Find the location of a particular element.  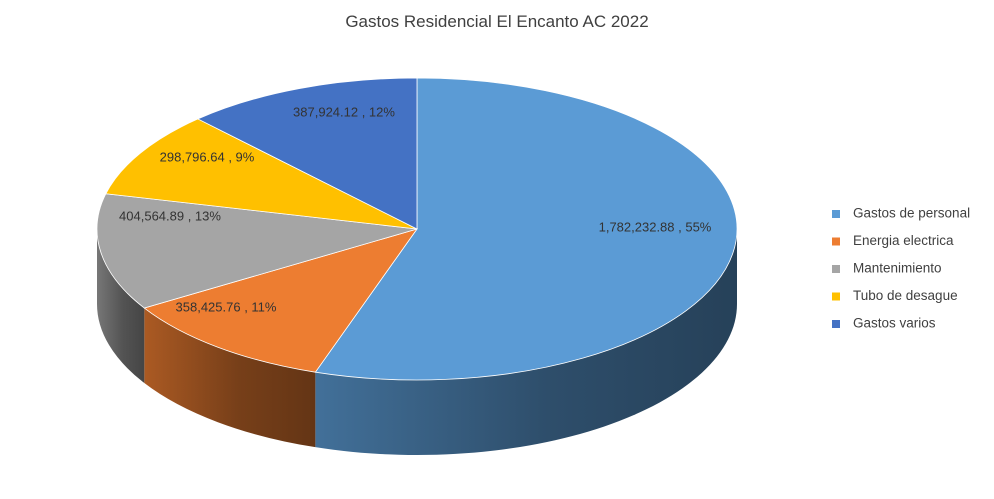

data-label-1: 1,782,232.88 , 55% is located at coordinates (655, 226).